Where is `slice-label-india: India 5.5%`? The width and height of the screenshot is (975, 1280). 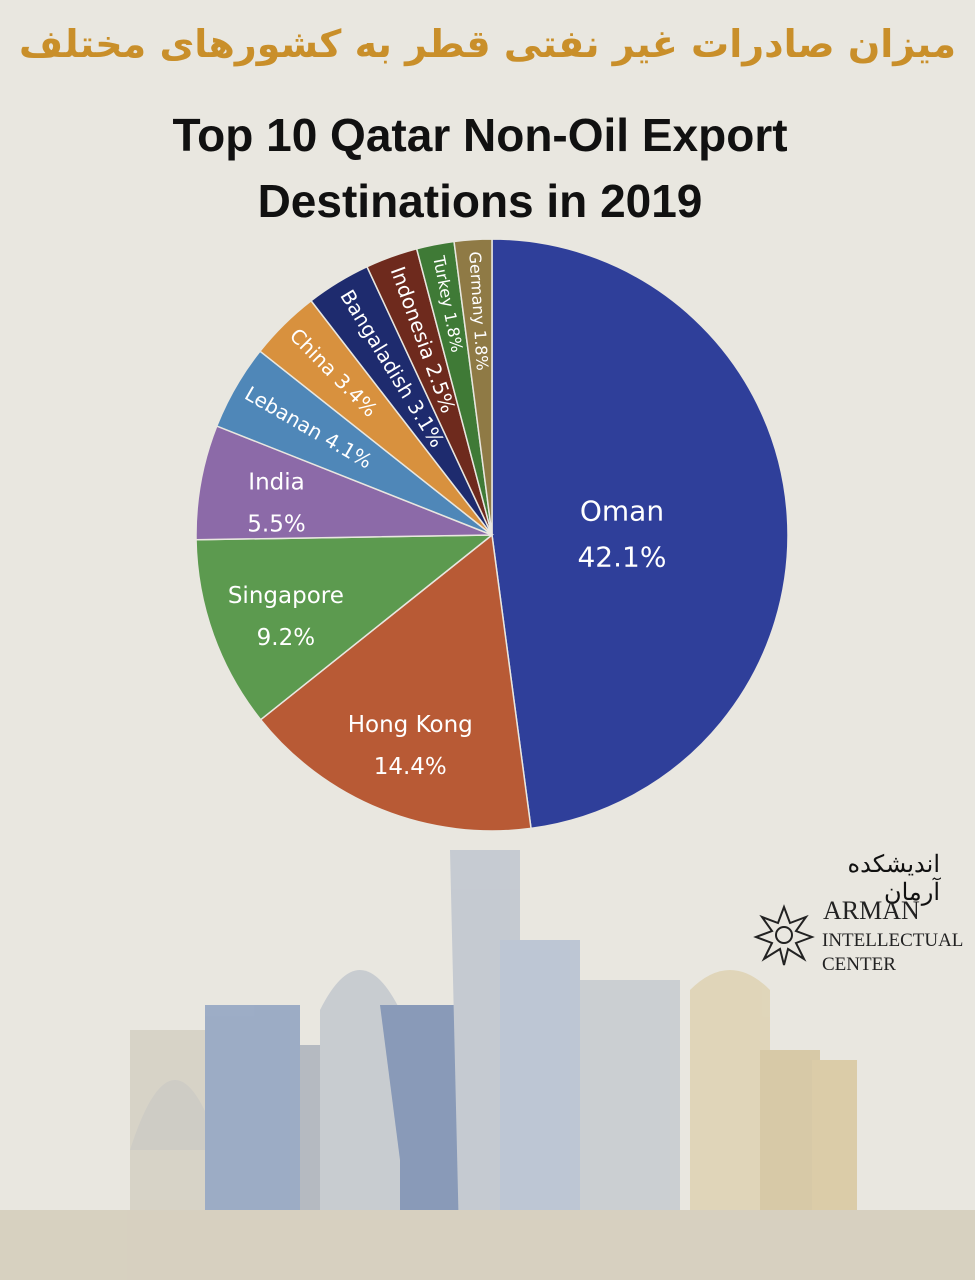 slice-label-india: India 5.5% is located at coordinates (276, 504).